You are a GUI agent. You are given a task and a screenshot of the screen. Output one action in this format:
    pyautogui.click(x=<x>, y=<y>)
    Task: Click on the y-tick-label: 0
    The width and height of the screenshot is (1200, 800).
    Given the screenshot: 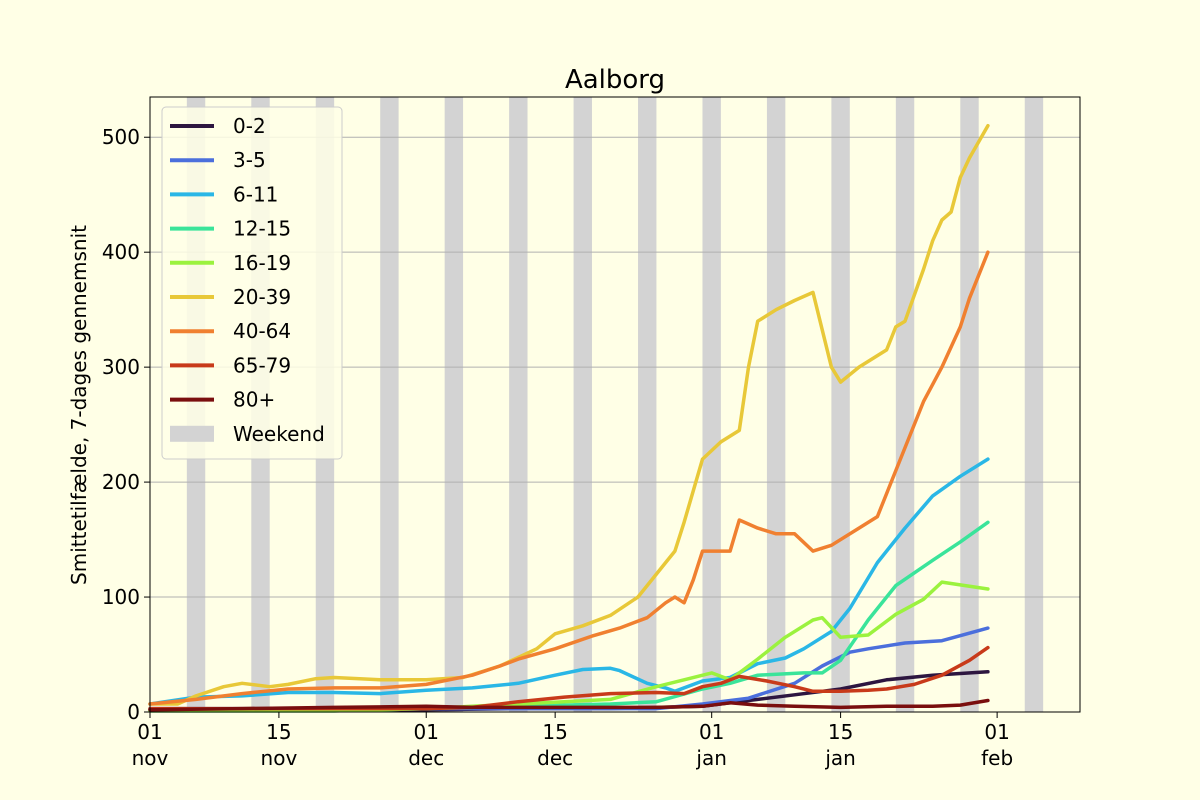 What is the action you would take?
    pyautogui.click(x=133, y=712)
    